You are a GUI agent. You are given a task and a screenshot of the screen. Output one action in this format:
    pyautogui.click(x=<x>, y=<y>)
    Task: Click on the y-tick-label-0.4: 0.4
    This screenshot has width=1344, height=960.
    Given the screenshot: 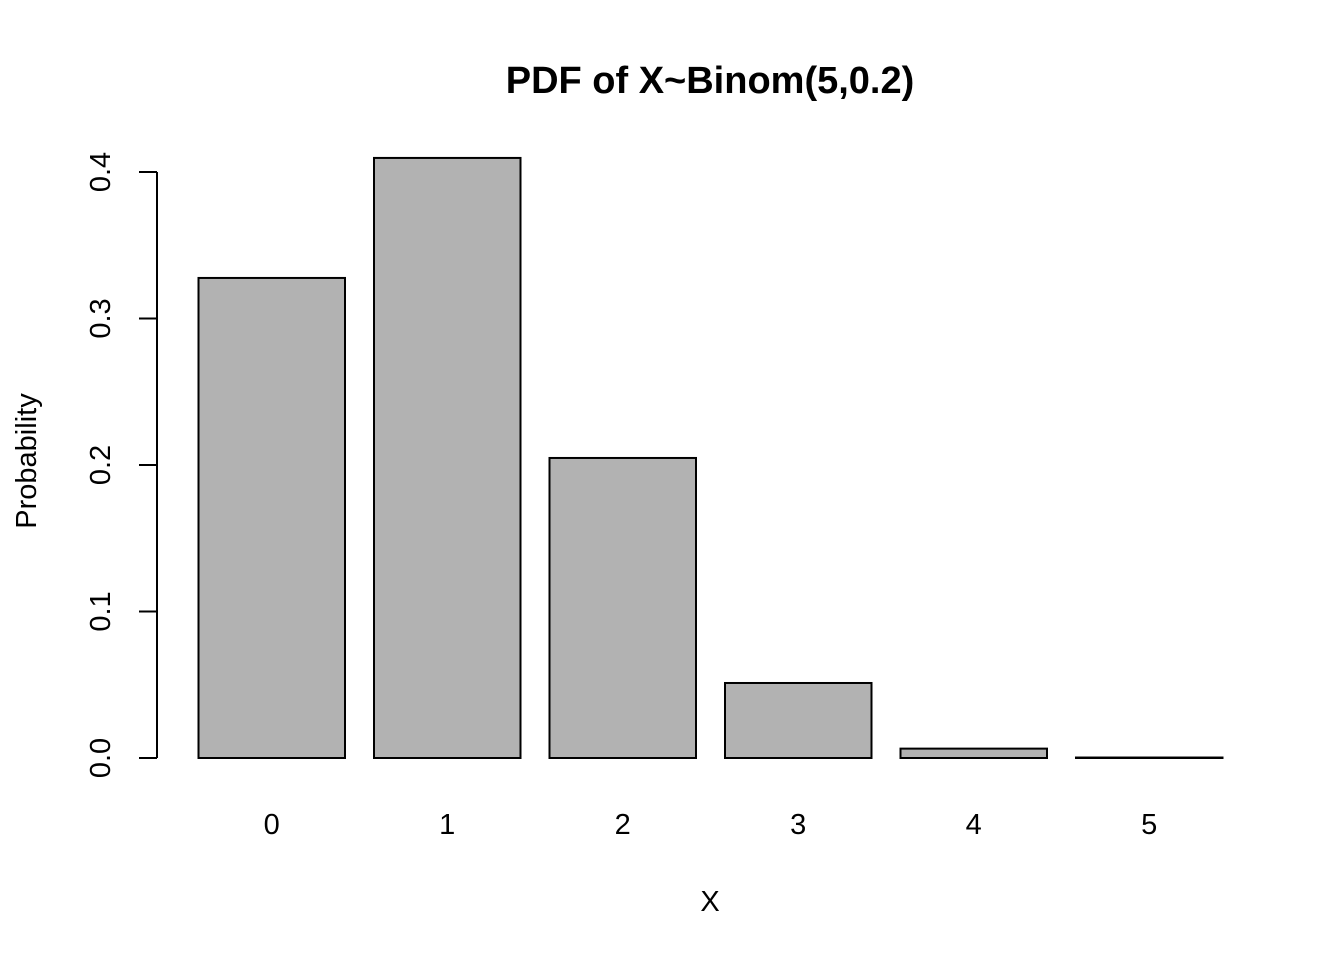 What is the action you would take?
    pyautogui.click(x=101, y=172)
    